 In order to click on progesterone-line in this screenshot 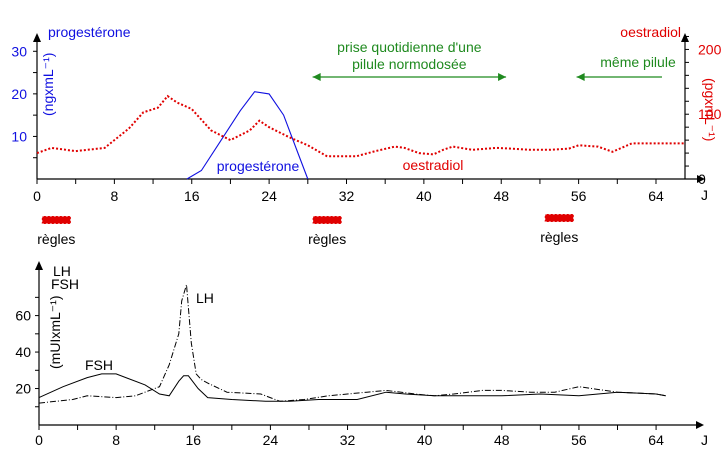, I will do `click(247, 135)`.